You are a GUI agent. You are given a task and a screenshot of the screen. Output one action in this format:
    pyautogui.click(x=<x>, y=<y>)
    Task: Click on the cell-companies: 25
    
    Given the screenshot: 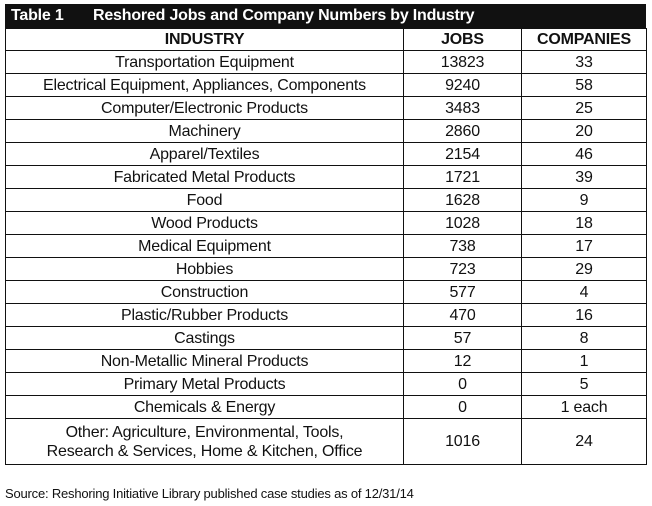 What is the action you would take?
    pyautogui.click(x=584, y=108)
    